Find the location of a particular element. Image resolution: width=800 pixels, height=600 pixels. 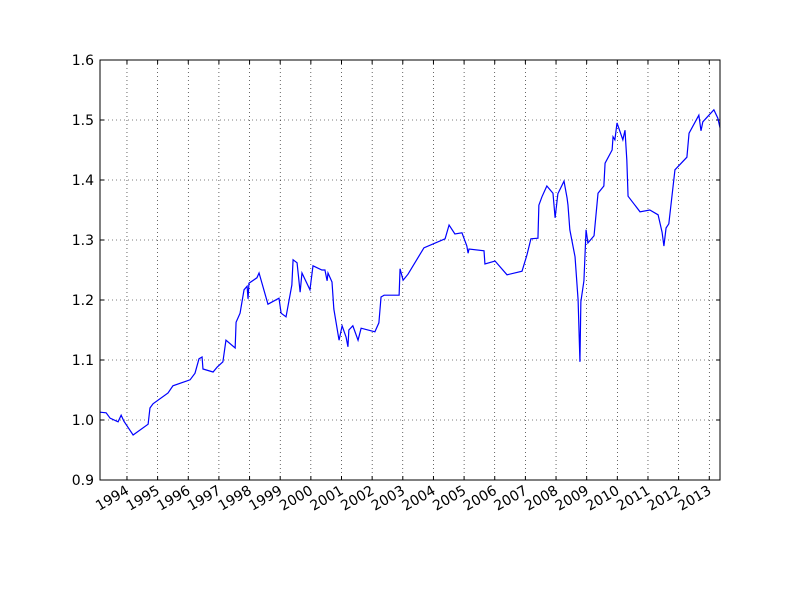

y-tick-label: 1.4 is located at coordinates (83, 181).